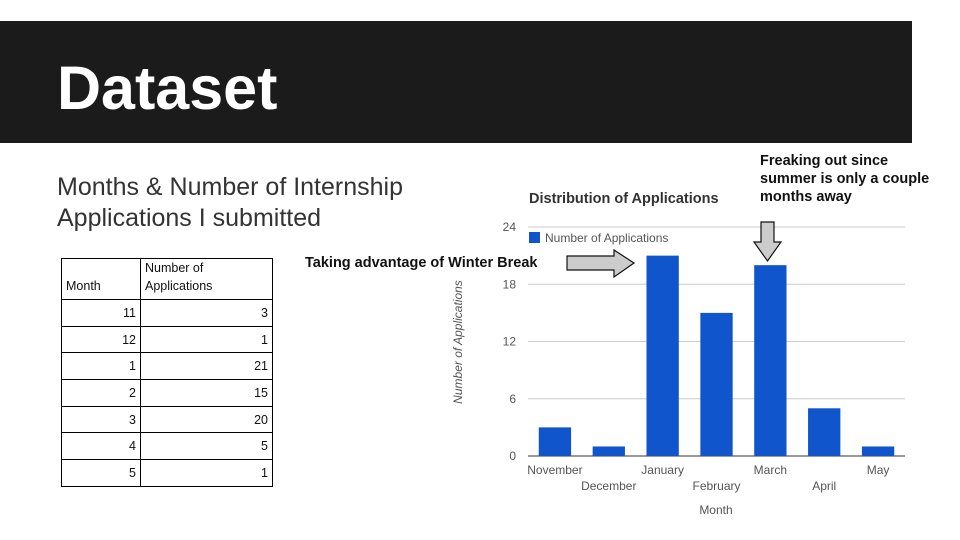 The image size is (960, 540). I want to click on y-axis-label: Number of Applications, so click(458, 342).